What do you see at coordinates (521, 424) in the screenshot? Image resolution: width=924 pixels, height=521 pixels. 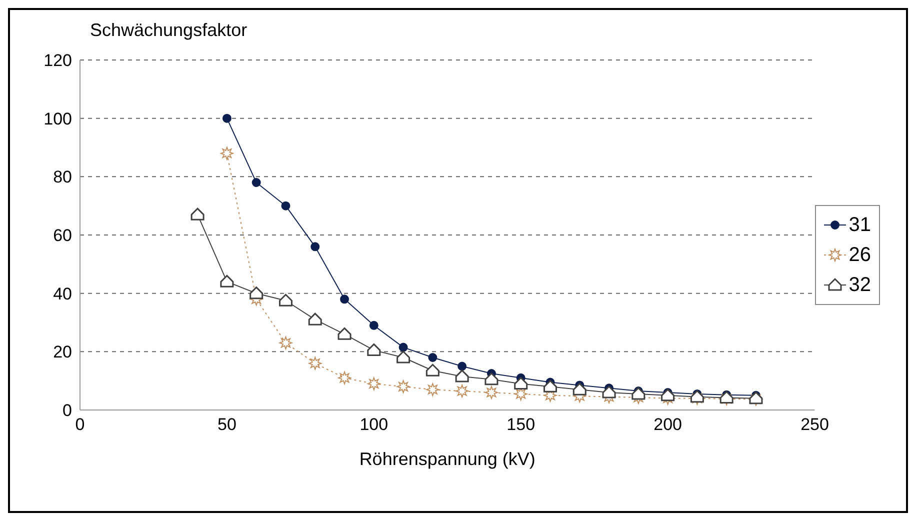 I see `x-tick-label: 150` at bounding box center [521, 424].